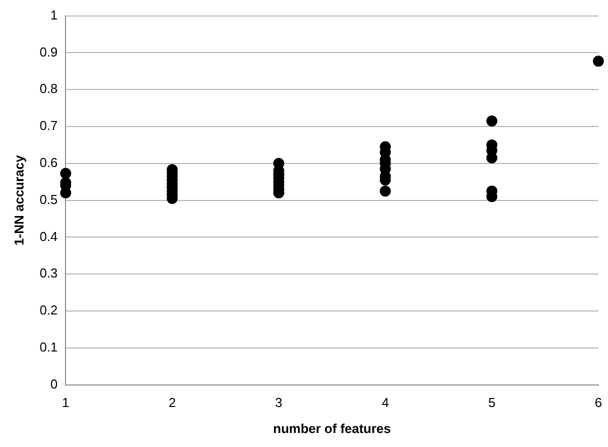 The width and height of the screenshot is (608, 447). Describe the element at coordinates (54, 384) in the screenshot. I see `y-tick-label: 0` at that location.